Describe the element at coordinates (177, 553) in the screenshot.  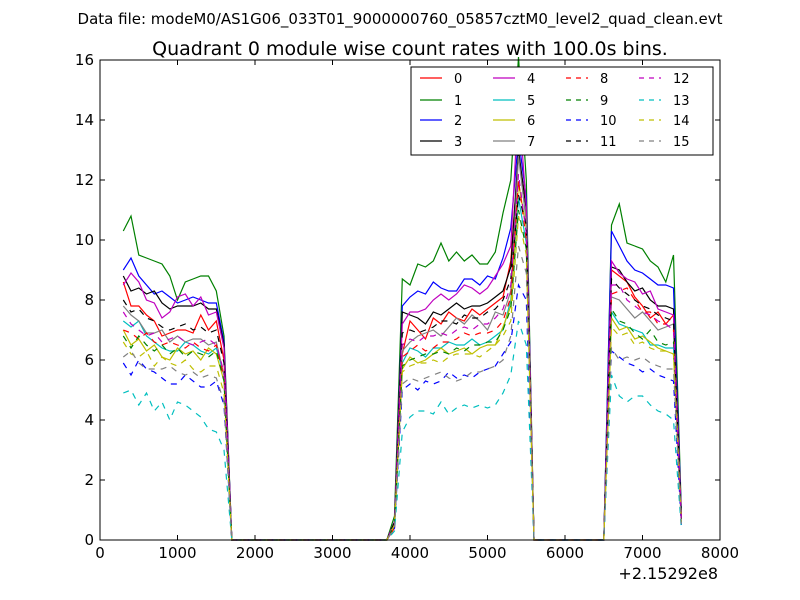
I see `x-tick-label: 1000` at that location.